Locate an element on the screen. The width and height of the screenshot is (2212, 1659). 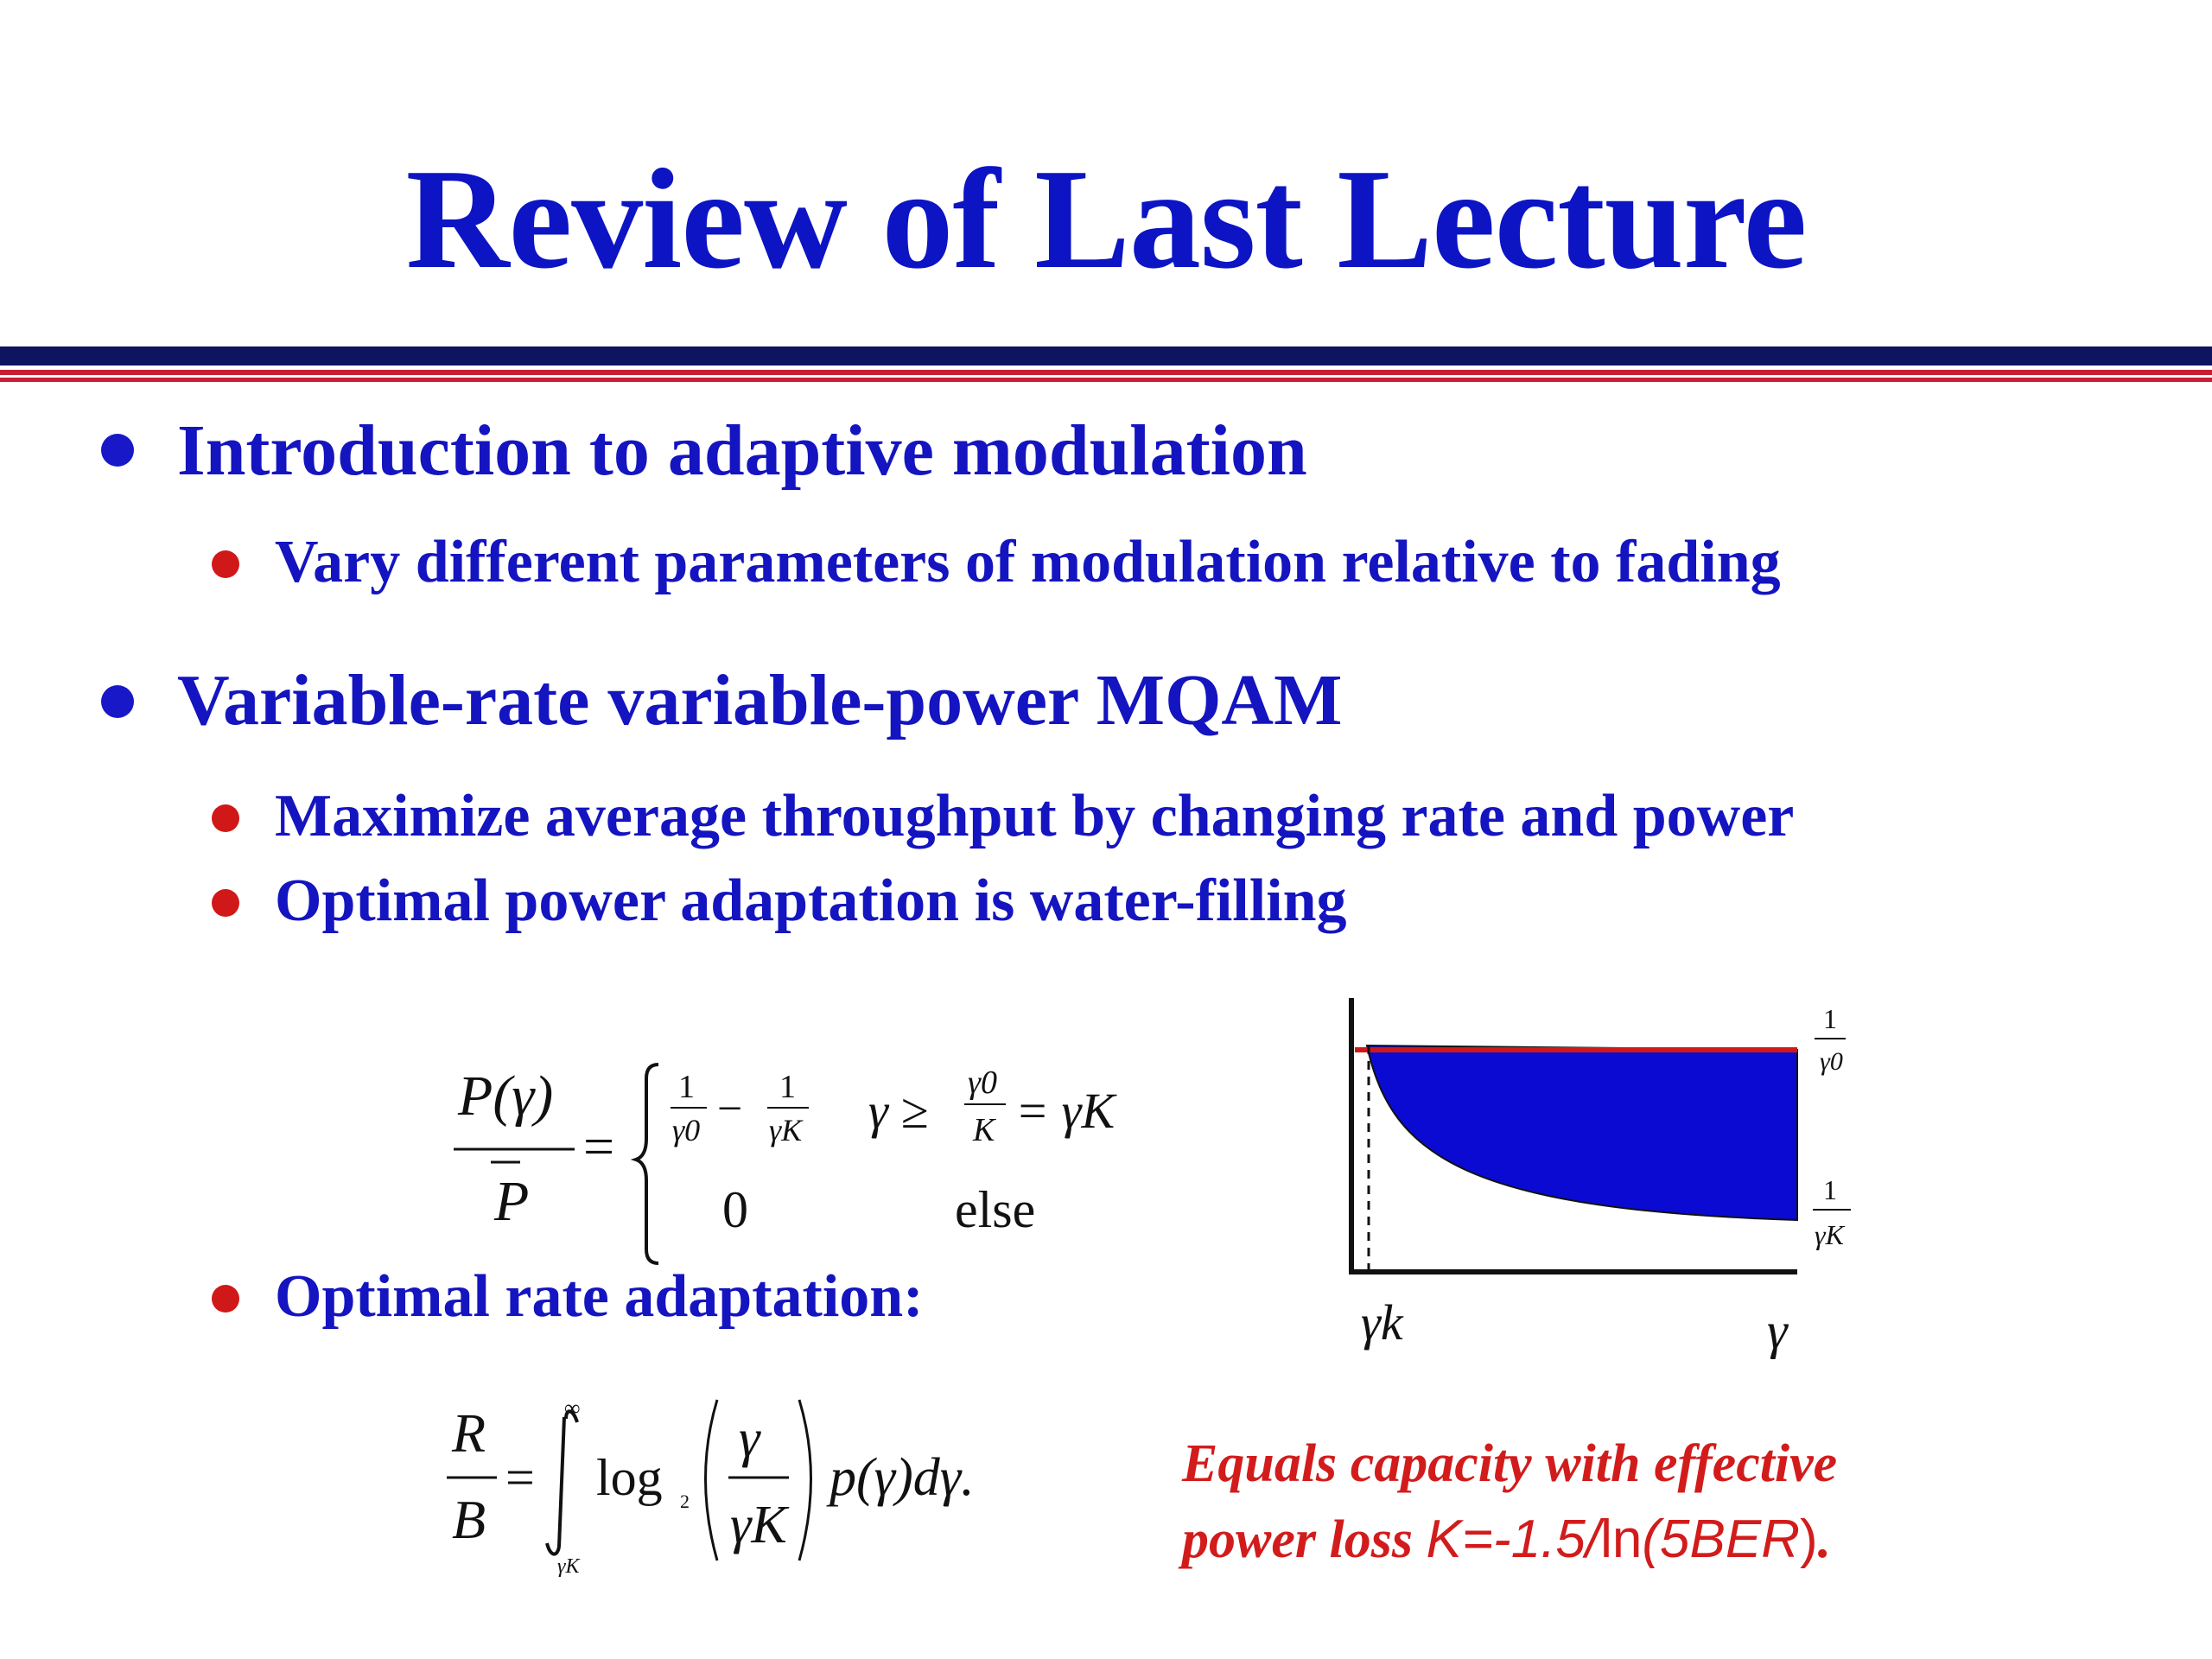
svg-text: log is located at coordinates (629, 1477).